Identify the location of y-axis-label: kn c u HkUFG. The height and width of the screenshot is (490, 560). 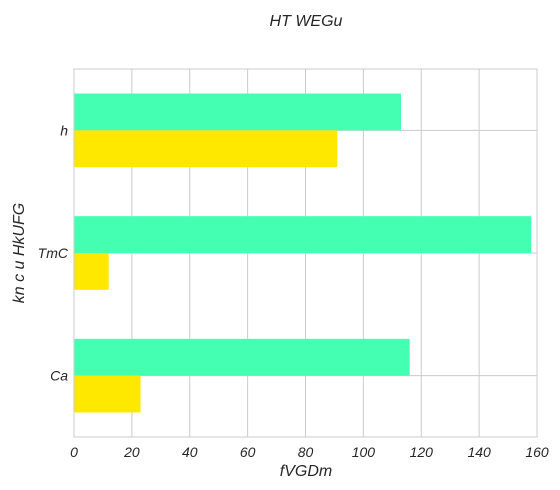
(19, 253).